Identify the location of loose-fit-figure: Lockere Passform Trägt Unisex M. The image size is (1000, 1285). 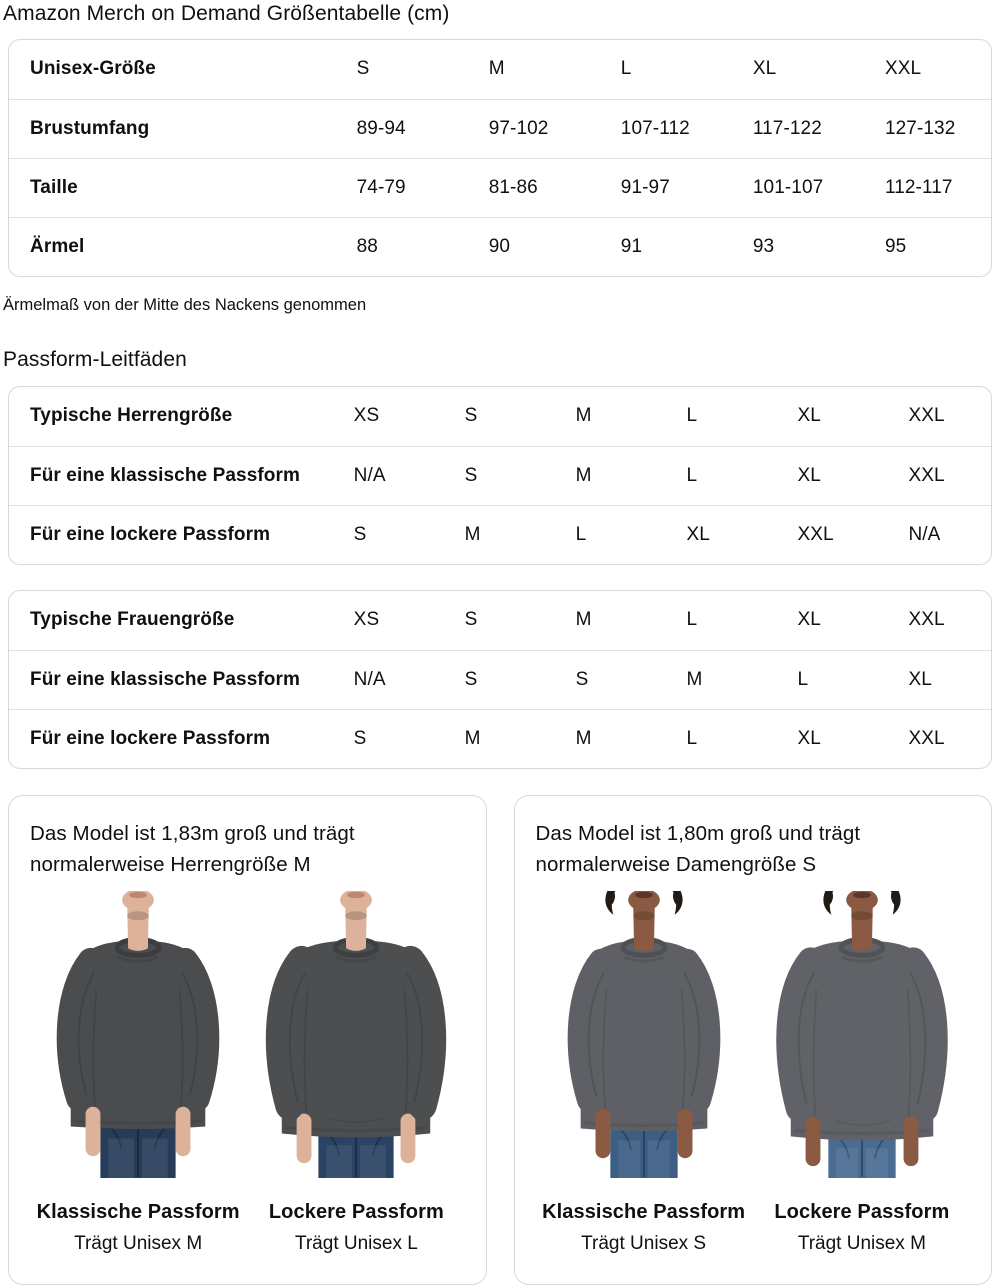
(862, 1073).